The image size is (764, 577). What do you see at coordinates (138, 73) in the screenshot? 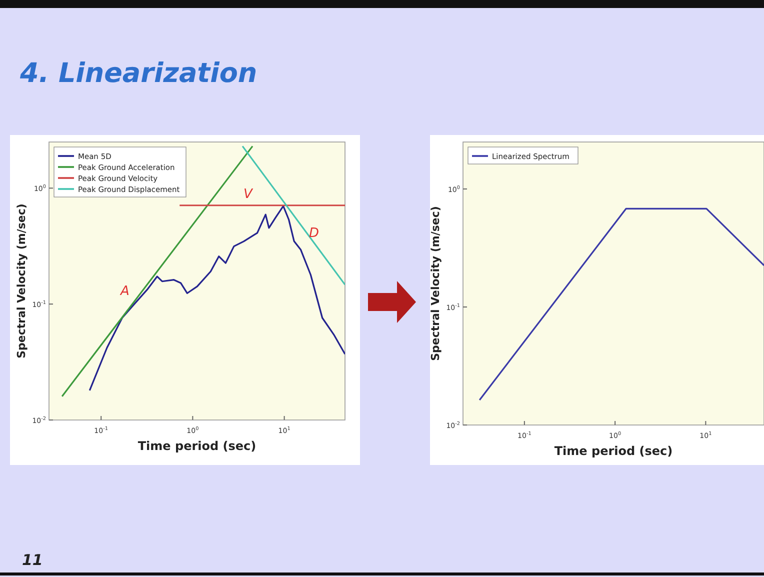
I see `chart-title: 4. Linearization` at bounding box center [138, 73].